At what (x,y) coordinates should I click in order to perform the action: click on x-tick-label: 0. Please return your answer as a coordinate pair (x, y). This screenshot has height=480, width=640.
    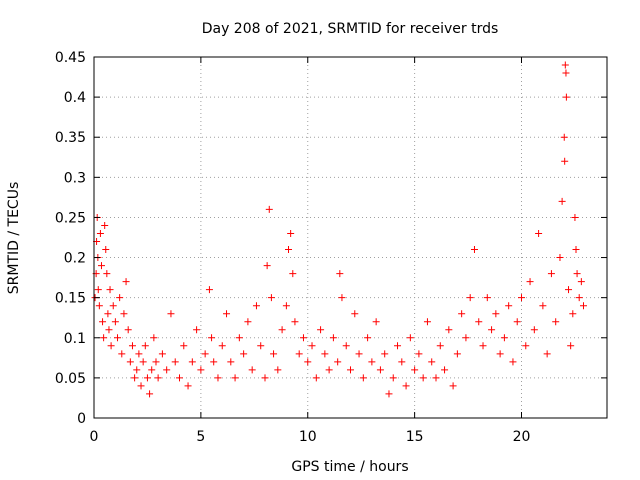
    Looking at the image, I should click on (94, 437).